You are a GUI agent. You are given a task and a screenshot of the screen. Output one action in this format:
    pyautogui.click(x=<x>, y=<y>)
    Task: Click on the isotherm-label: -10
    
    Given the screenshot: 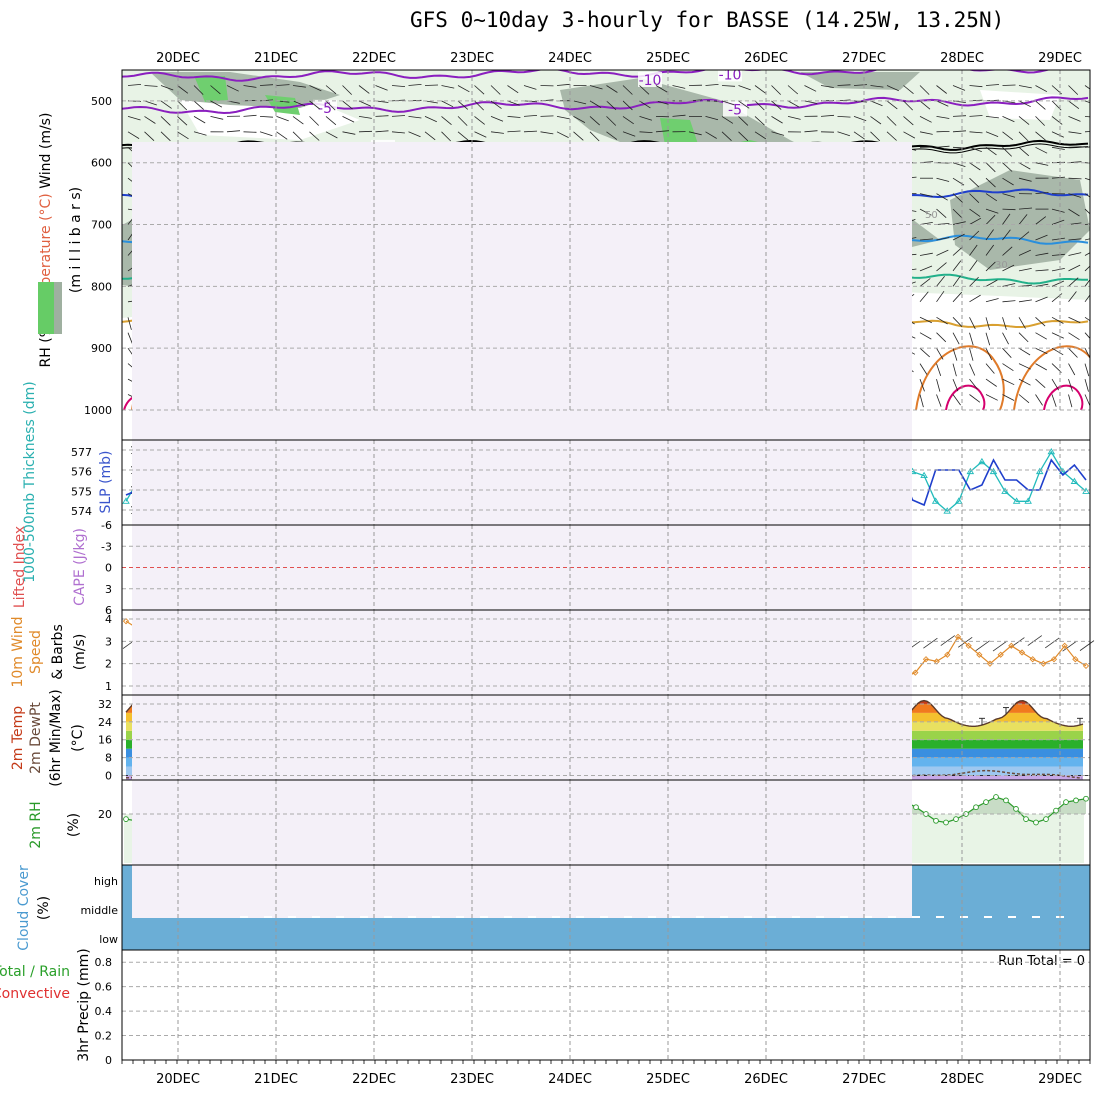 What is the action you would take?
    pyautogui.click(x=730, y=75)
    